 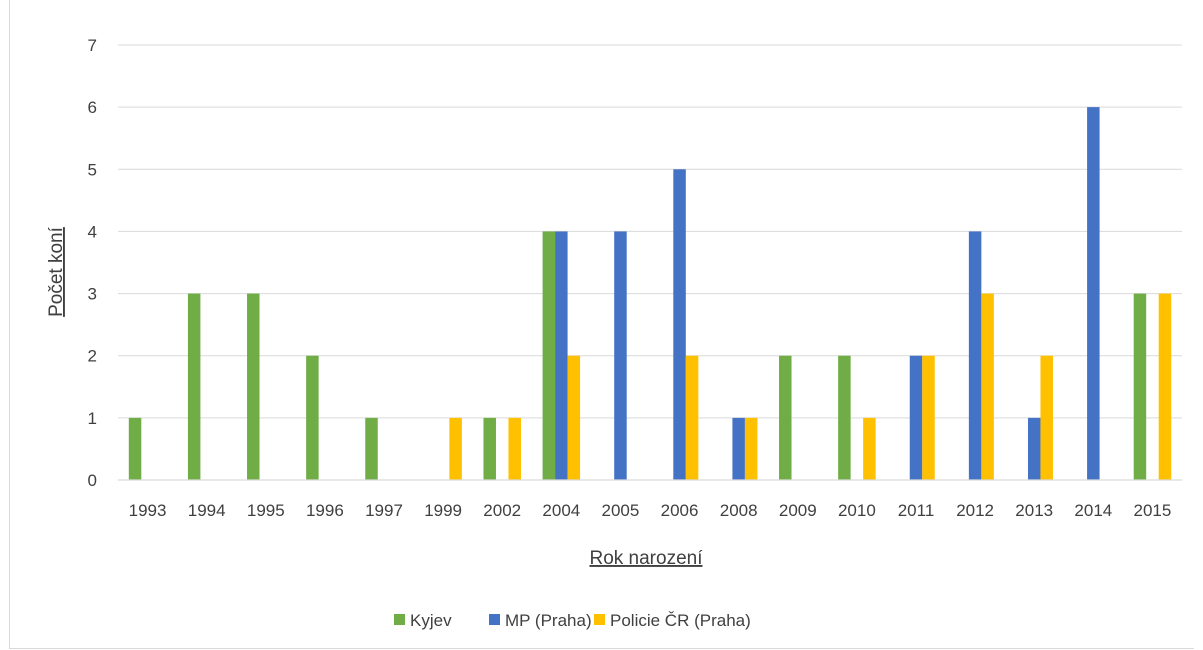 I want to click on x-tick-label: 2004, so click(x=561, y=510).